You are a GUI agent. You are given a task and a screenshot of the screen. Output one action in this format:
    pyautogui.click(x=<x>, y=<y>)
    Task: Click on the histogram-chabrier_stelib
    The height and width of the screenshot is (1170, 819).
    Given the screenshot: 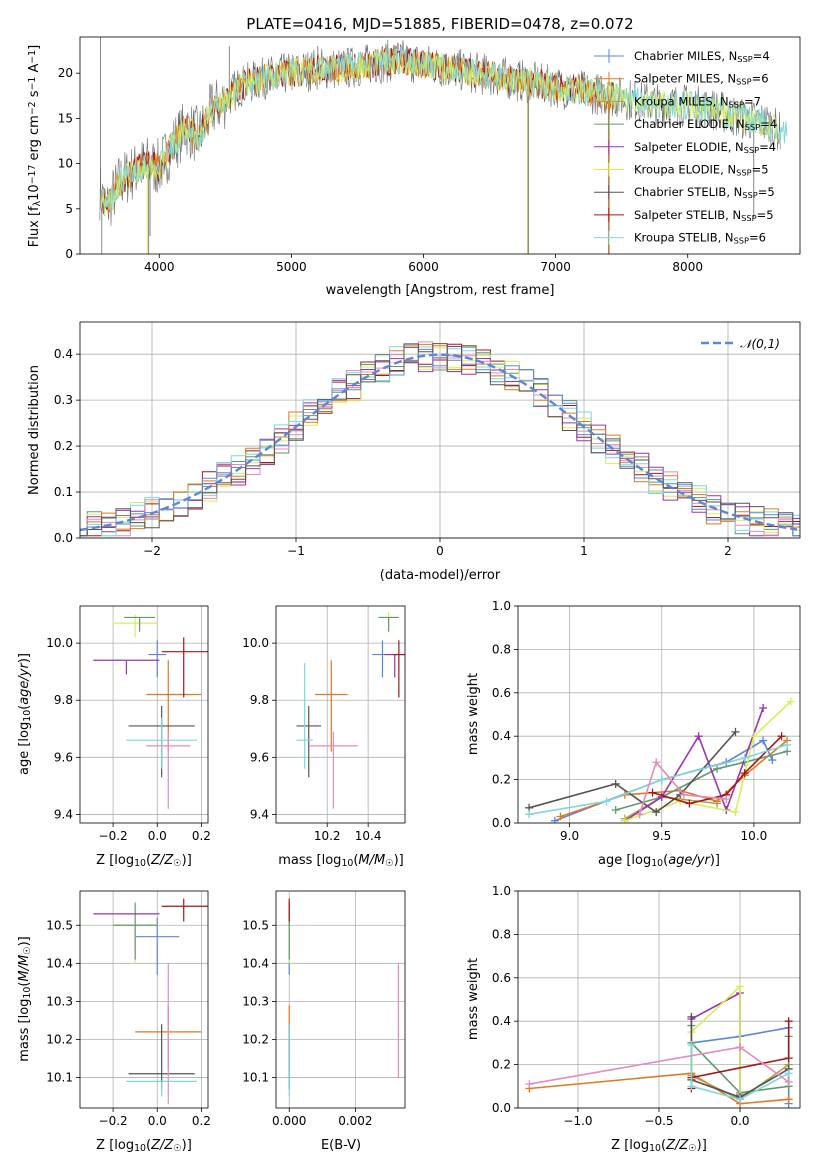 What is the action you would take?
    pyautogui.click(x=440, y=440)
    